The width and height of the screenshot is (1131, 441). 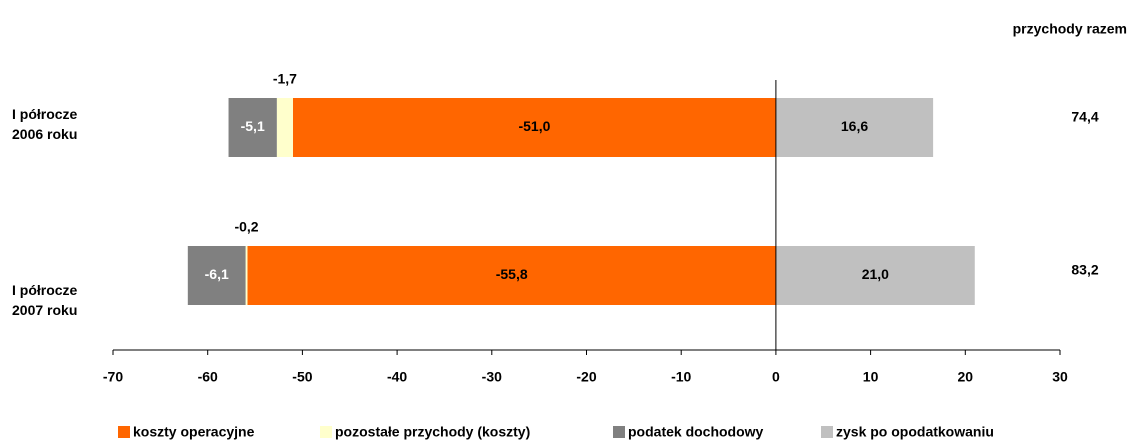 I want to click on value-label: -51,0, so click(x=534, y=126).